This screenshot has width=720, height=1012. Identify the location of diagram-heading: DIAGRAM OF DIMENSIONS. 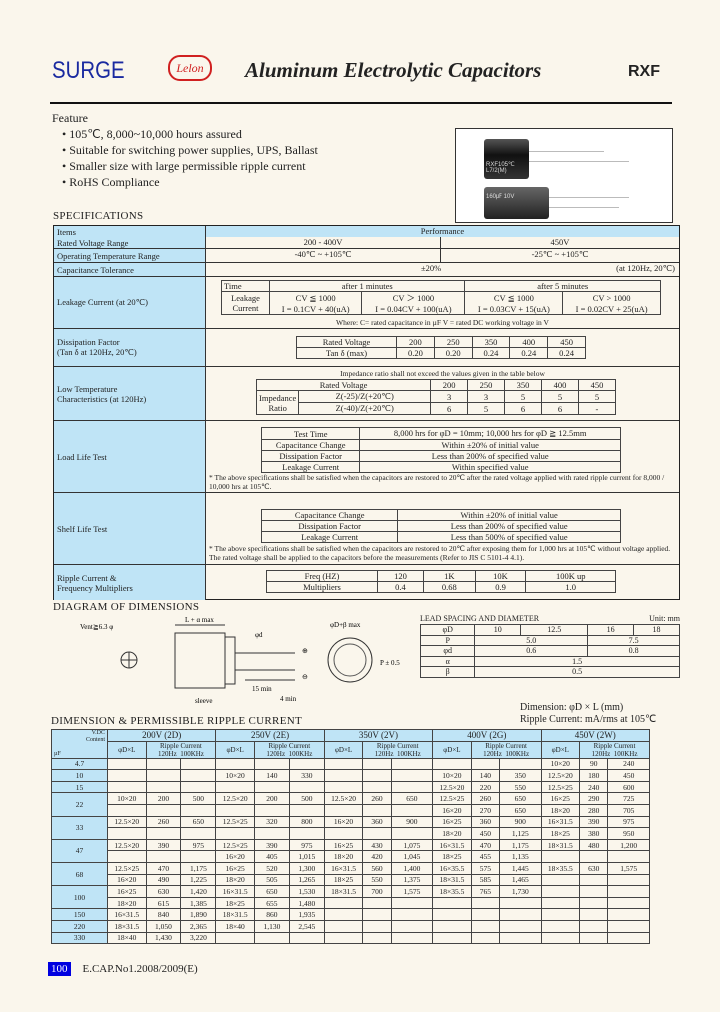
(126, 607).